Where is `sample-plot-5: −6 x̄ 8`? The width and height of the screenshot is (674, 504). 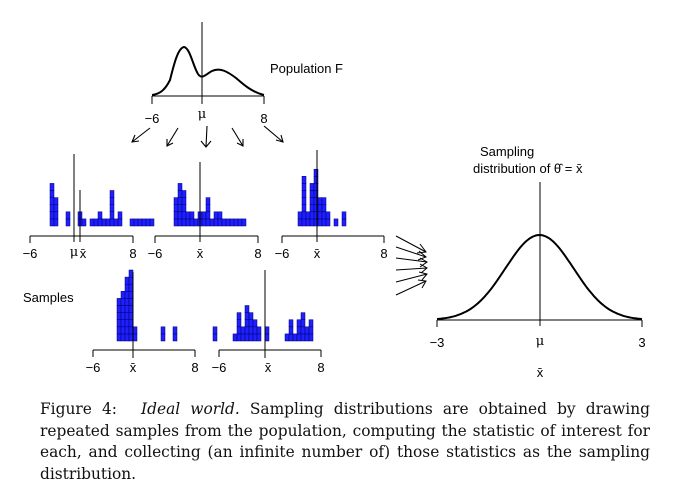
sample-plot-5: −6 x̄ 8 is located at coordinates (268, 322).